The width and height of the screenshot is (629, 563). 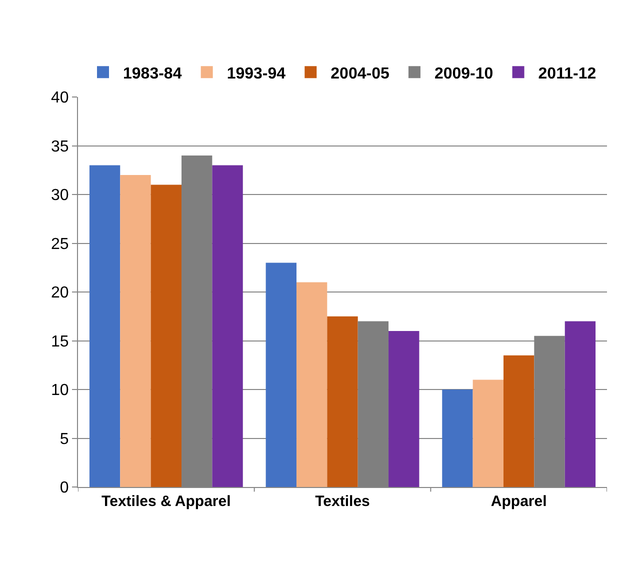 What do you see at coordinates (60, 341) in the screenshot?
I see `y-tick-label: 15` at bounding box center [60, 341].